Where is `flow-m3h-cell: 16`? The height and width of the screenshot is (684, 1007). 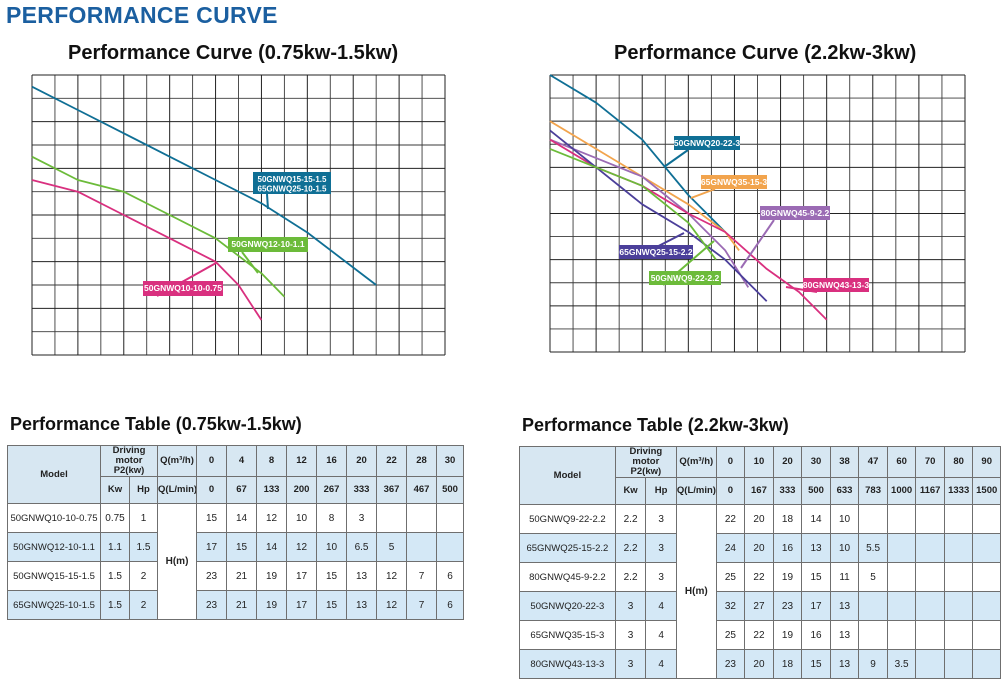
flow-m3h-cell: 16 is located at coordinates (332, 461).